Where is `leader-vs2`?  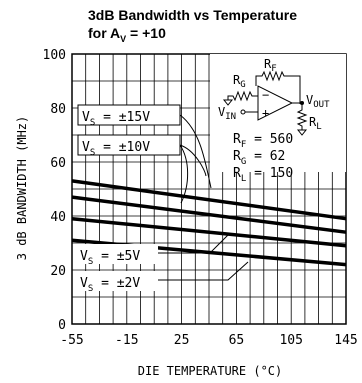 leader-vs2 is located at coordinates (203, 271).